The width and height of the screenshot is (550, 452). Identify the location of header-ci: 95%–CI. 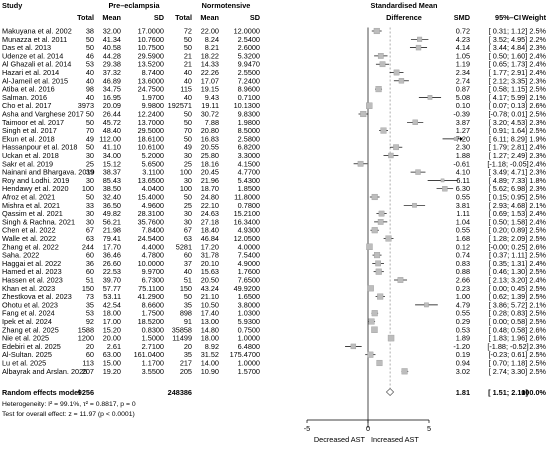
(508, 17).